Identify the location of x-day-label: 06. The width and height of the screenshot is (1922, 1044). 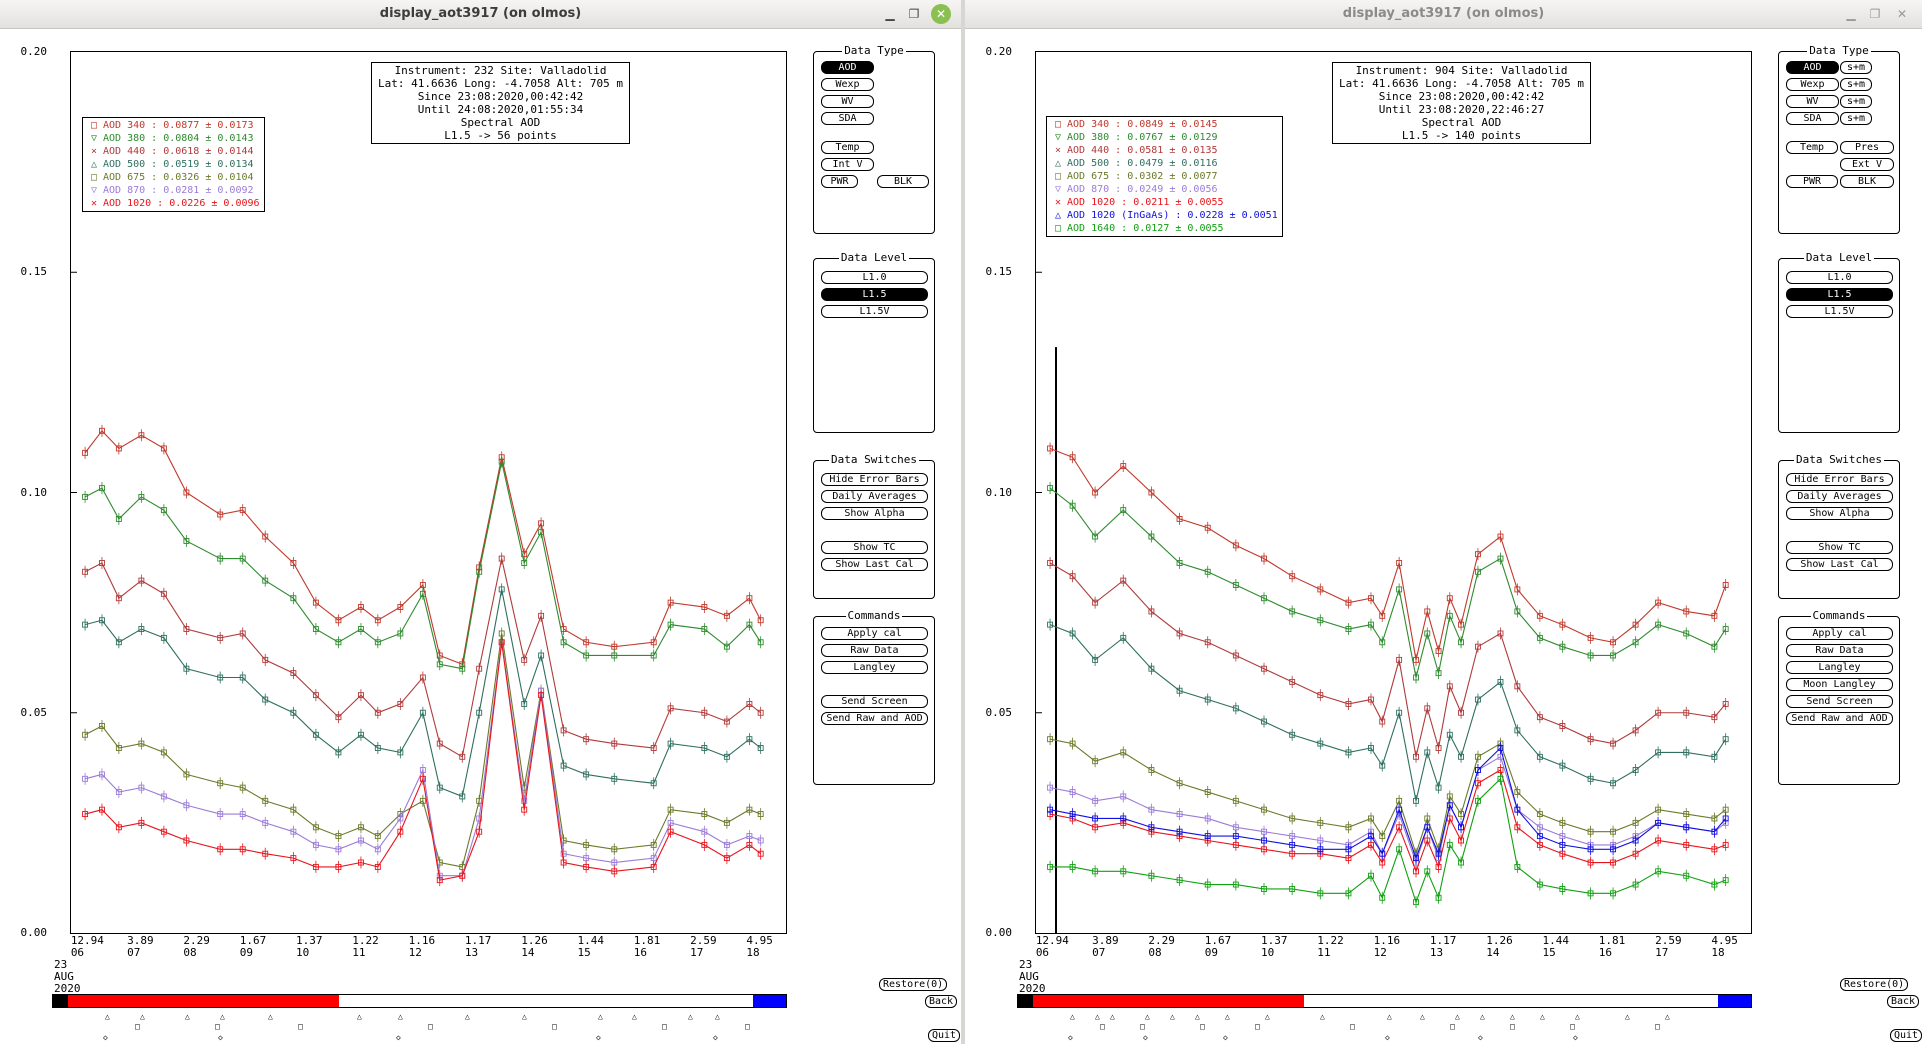
(1042, 952).